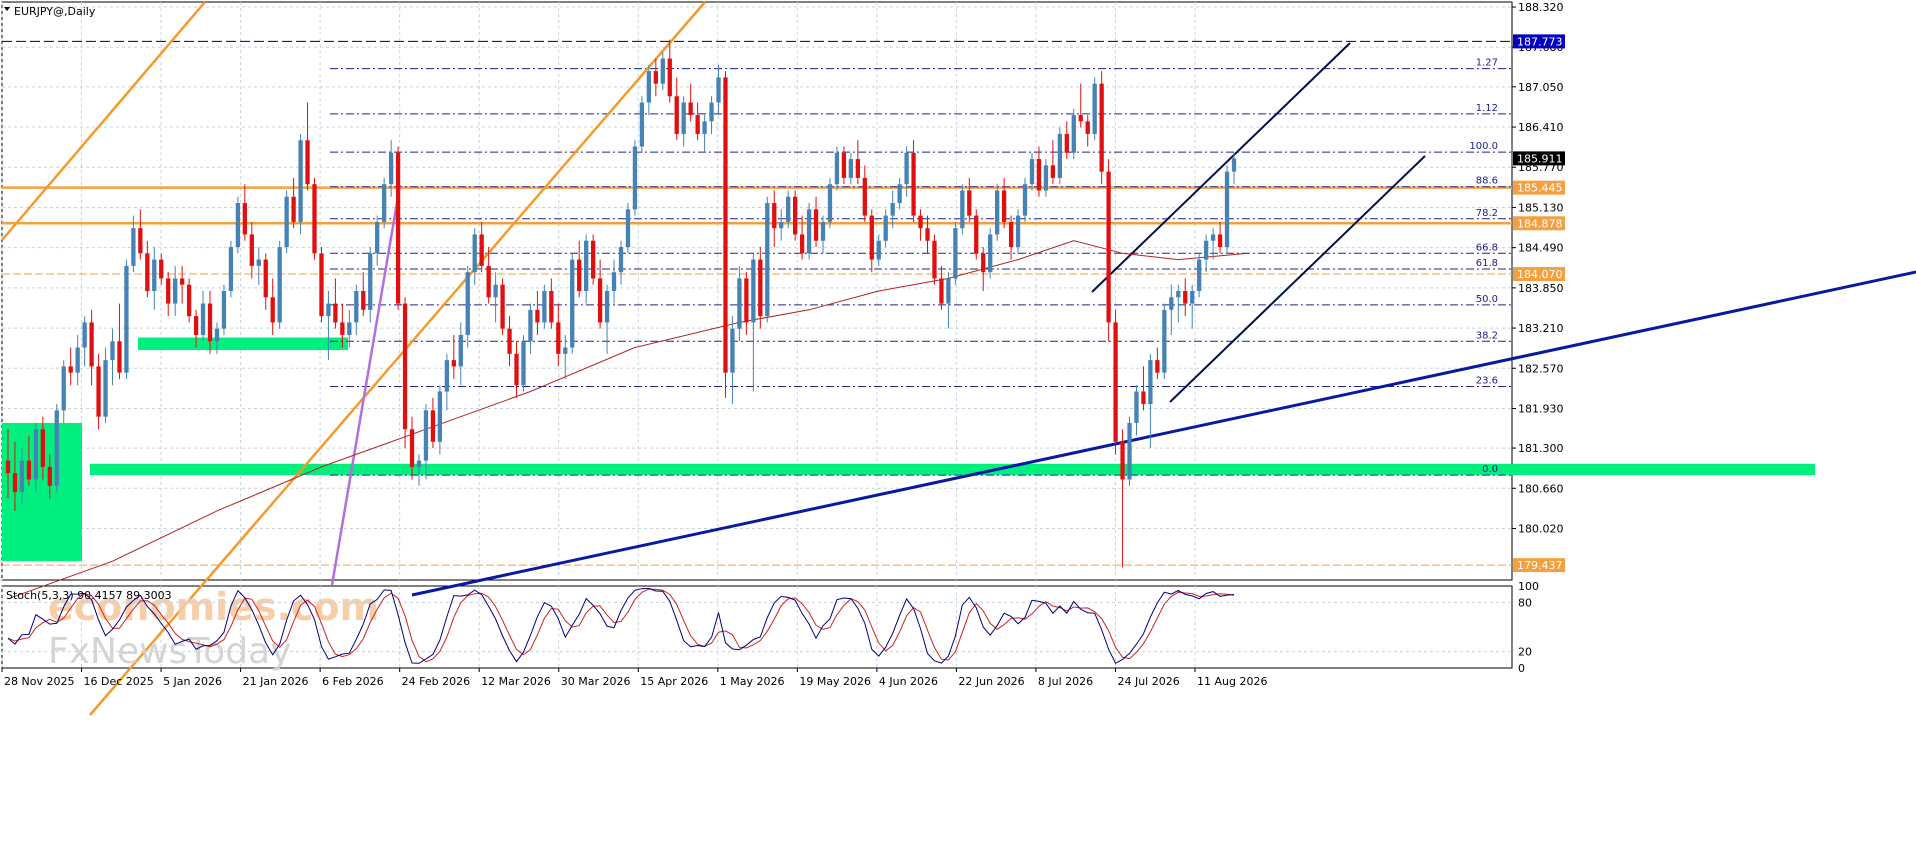 The image size is (1916, 844). What do you see at coordinates (1148, 681) in the screenshot?
I see `time-tick-label: 24 Jul 2026` at bounding box center [1148, 681].